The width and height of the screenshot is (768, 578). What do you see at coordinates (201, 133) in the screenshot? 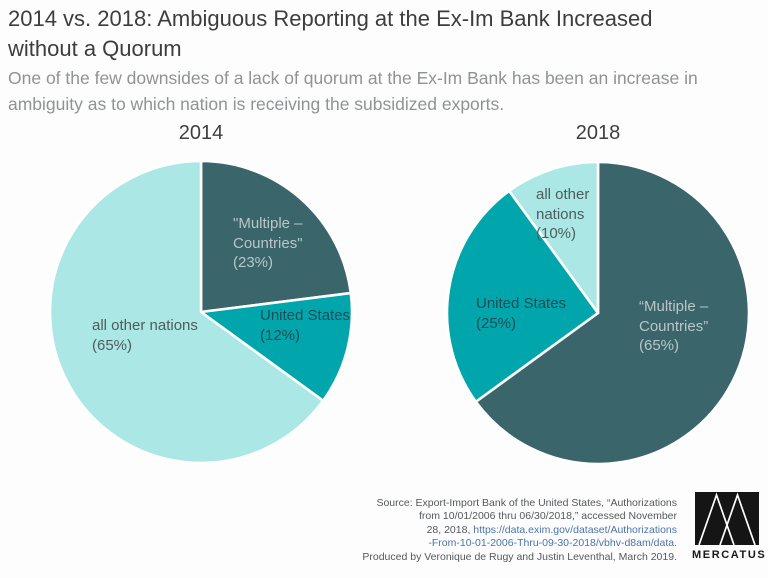
I see `chart-title-2014: 2014` at bounding box center [201, 133].